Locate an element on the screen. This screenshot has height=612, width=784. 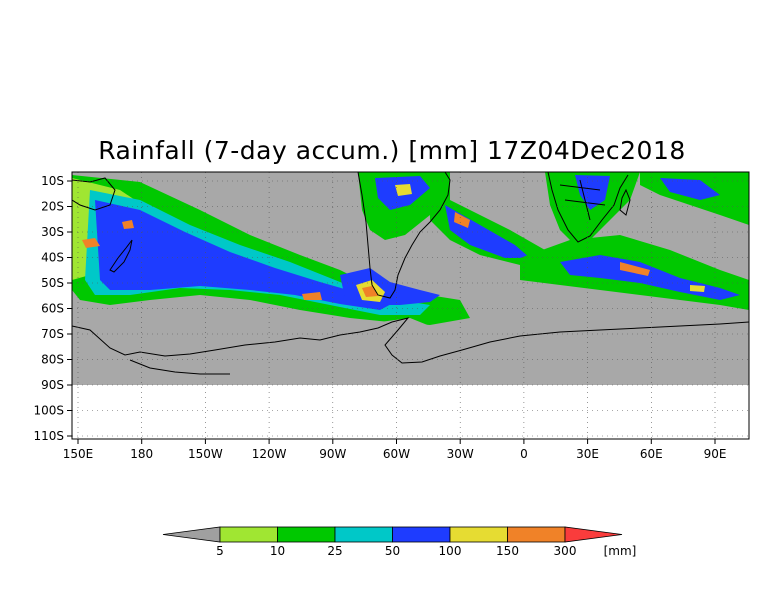
lat-label: 100S is located at coordinates (48, 411).